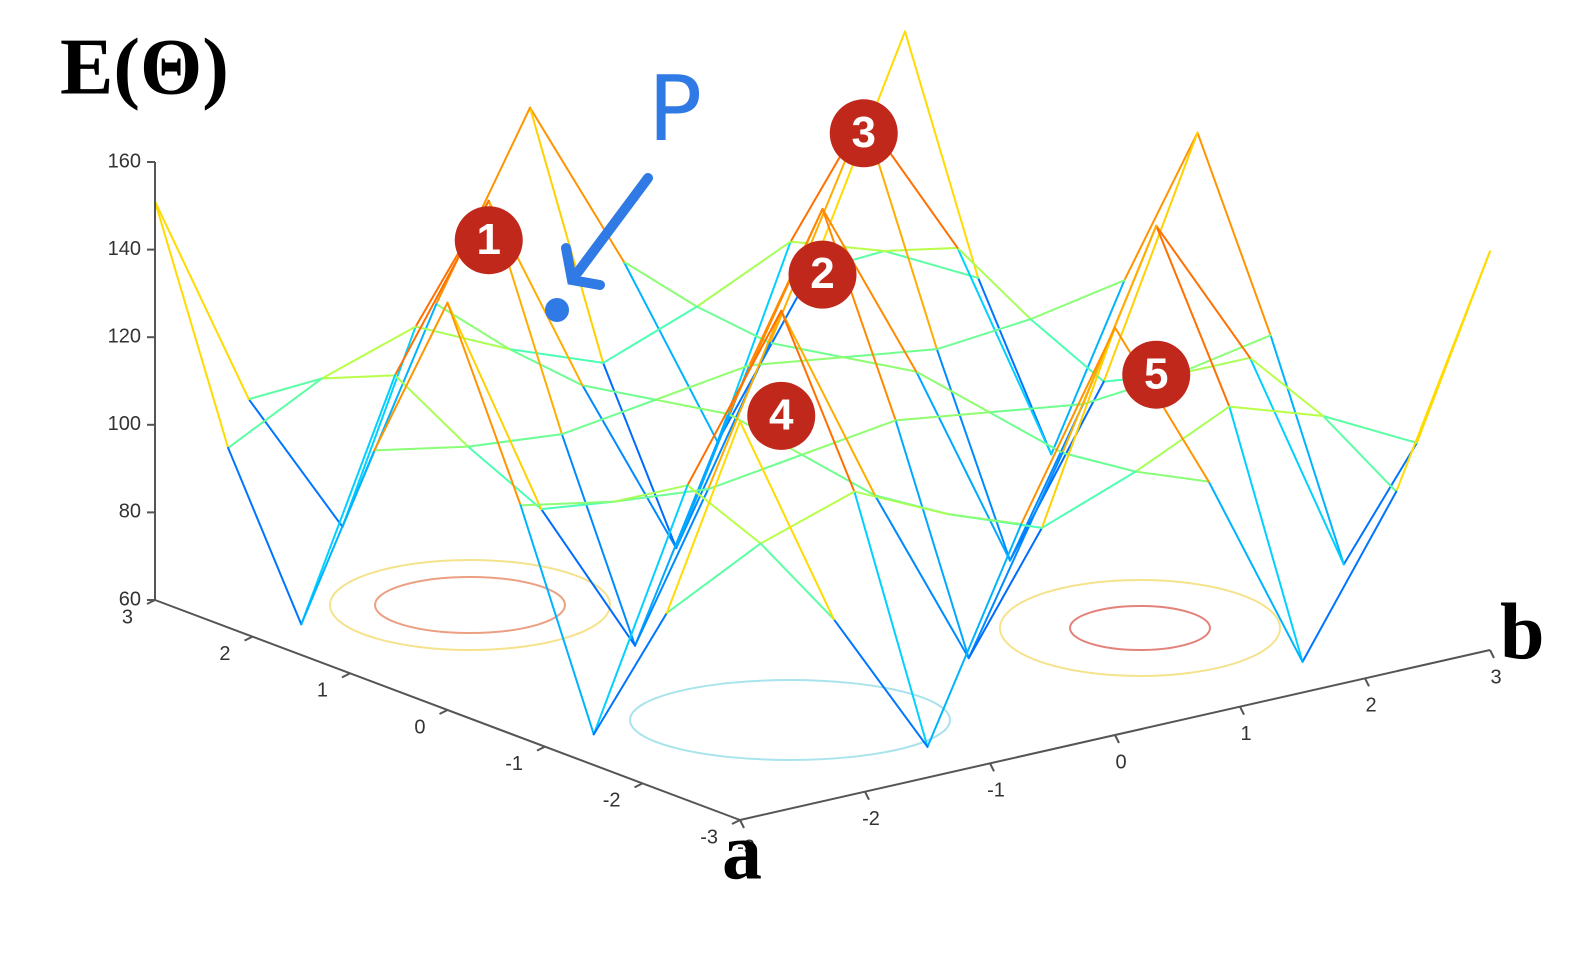 This screenshot has height=967, width=1570. I want to click on x-tick-label: -3, so click(709, 837).